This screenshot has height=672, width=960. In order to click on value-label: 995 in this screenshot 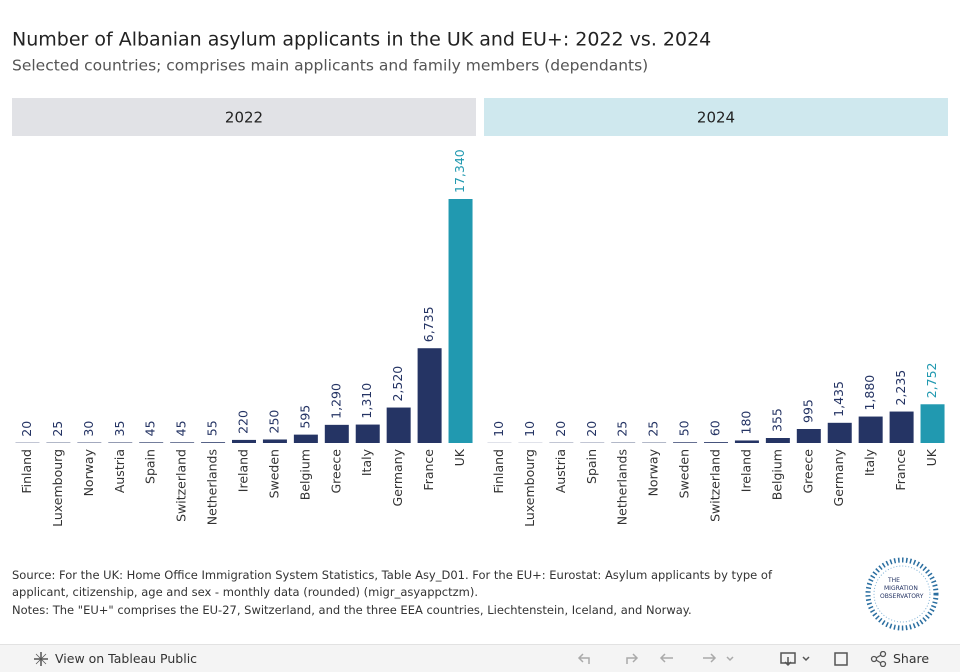, I will do `click(807, 411)`.